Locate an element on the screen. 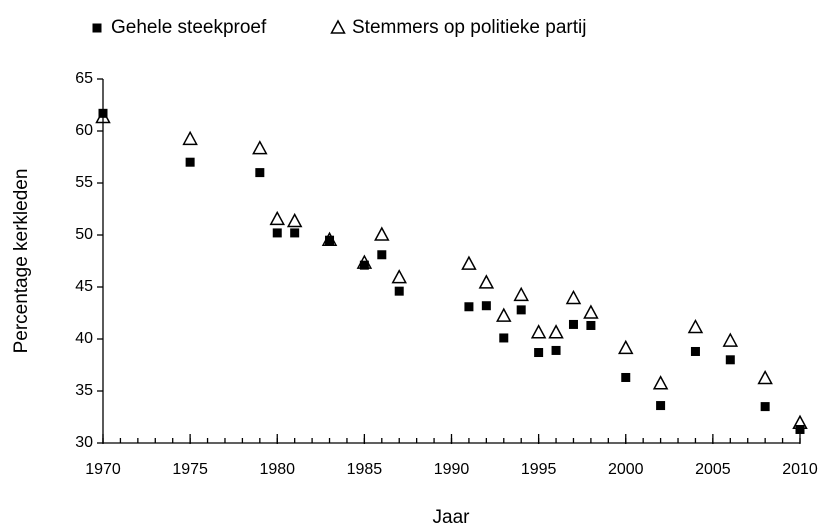 This screenshot has width=827, height=530. x-tick-label: 1975 is located at coordinates (190, 469).